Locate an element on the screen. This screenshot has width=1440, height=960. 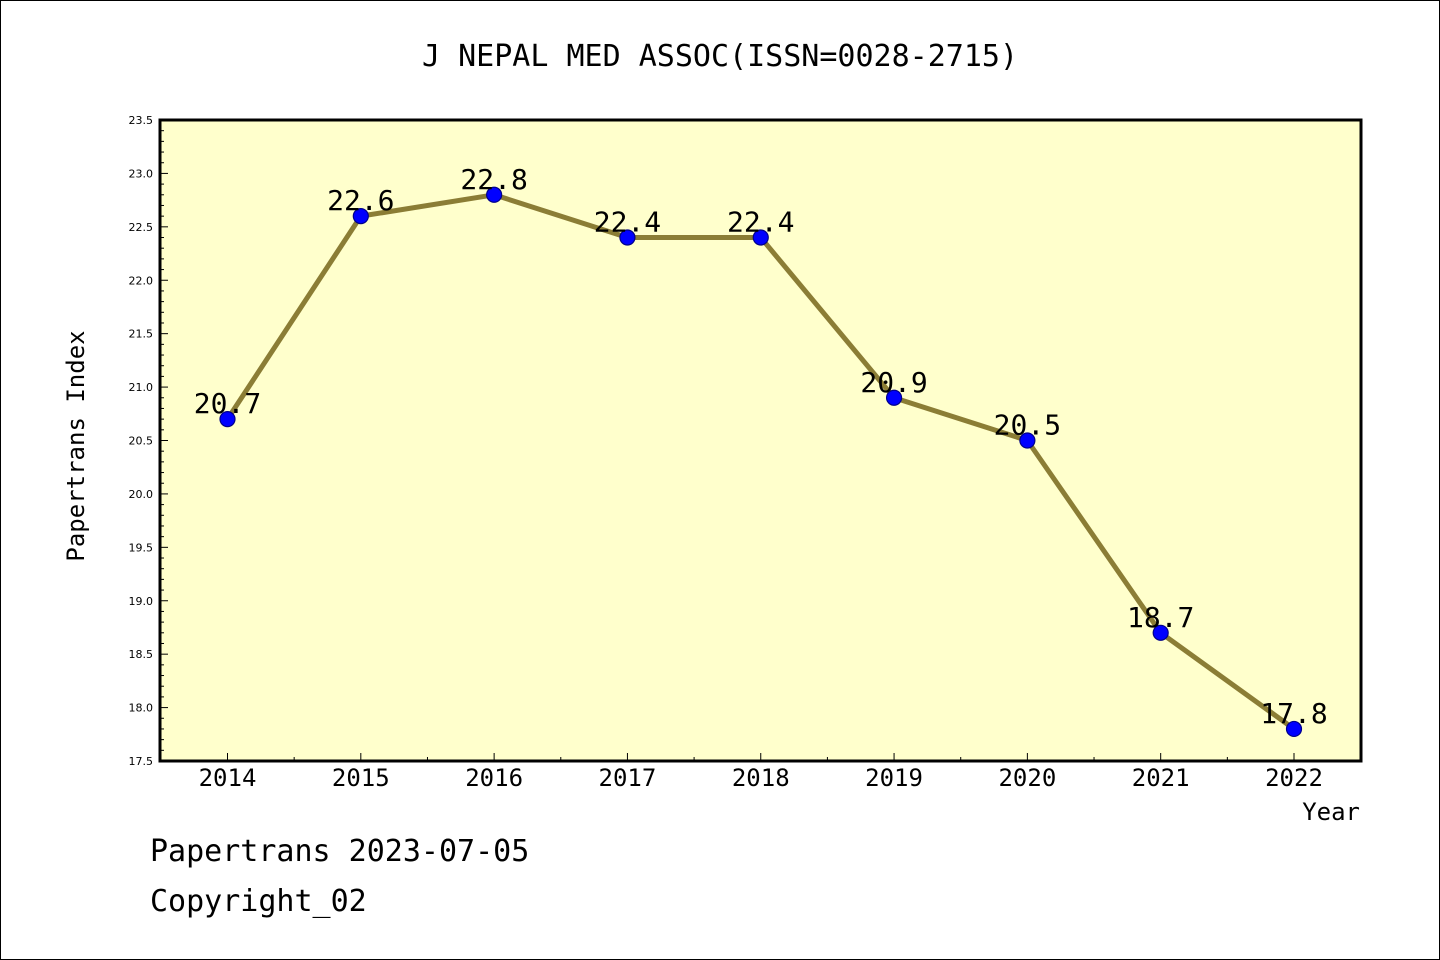
x-tick-label: 2019 is located at coordinates (894, 778).